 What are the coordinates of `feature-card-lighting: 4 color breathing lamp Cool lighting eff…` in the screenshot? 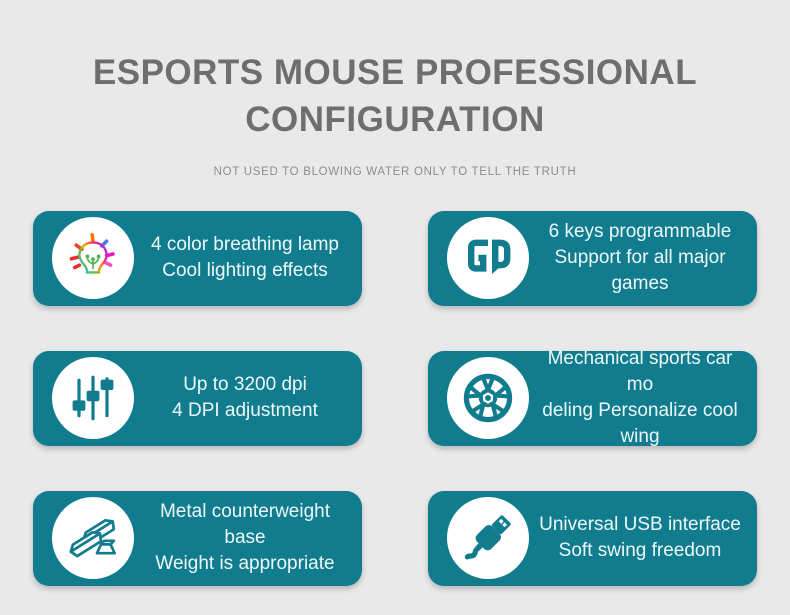 It's located at (197, 258).